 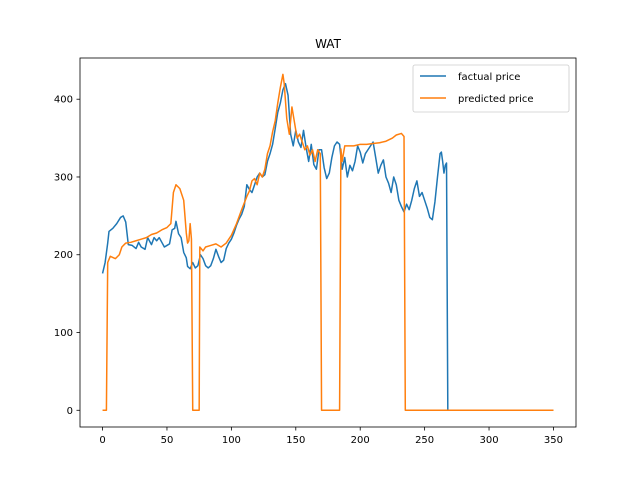 What do you see at coordinates (553, 440) in the screenshot?
I see `x-tick-label: 350` at bounding box center [553, 440].